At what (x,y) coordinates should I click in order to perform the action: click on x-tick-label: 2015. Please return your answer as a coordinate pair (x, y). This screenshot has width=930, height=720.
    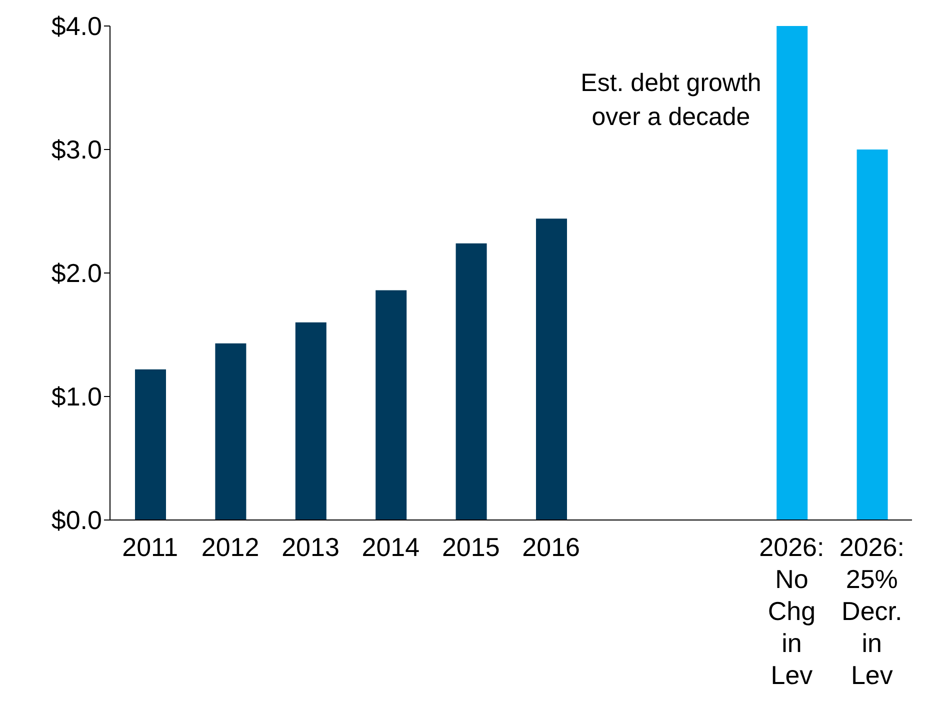
    Looking at the image, I should click on (471, 547).